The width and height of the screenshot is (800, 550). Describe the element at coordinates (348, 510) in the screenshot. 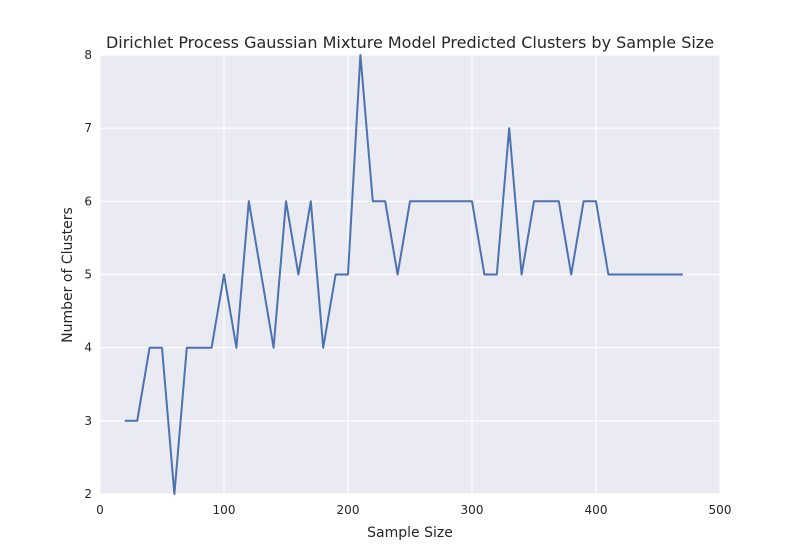

I see `x-tick-label: 200` at that location.